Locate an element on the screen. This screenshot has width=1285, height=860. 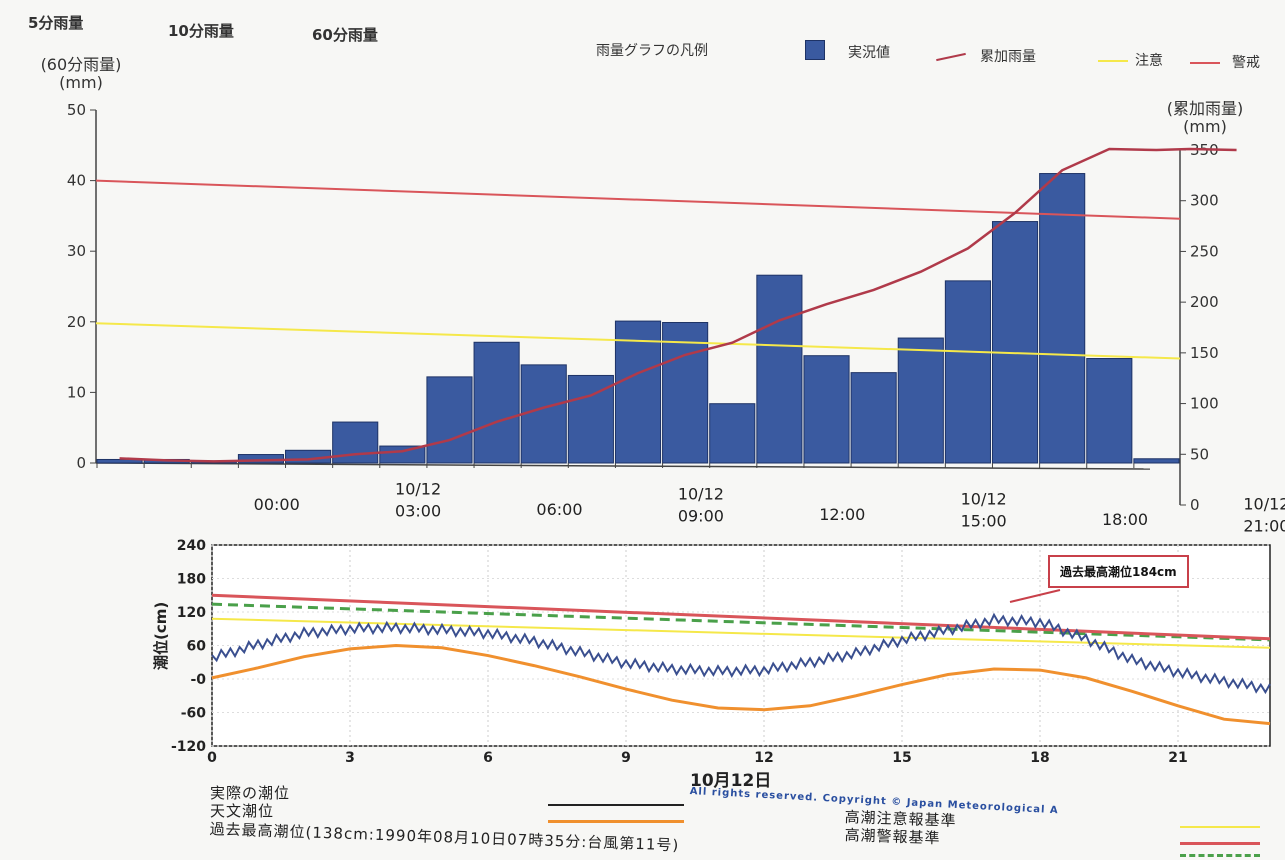
right-tick-label: 300 is located at coordinates (1204, 201).